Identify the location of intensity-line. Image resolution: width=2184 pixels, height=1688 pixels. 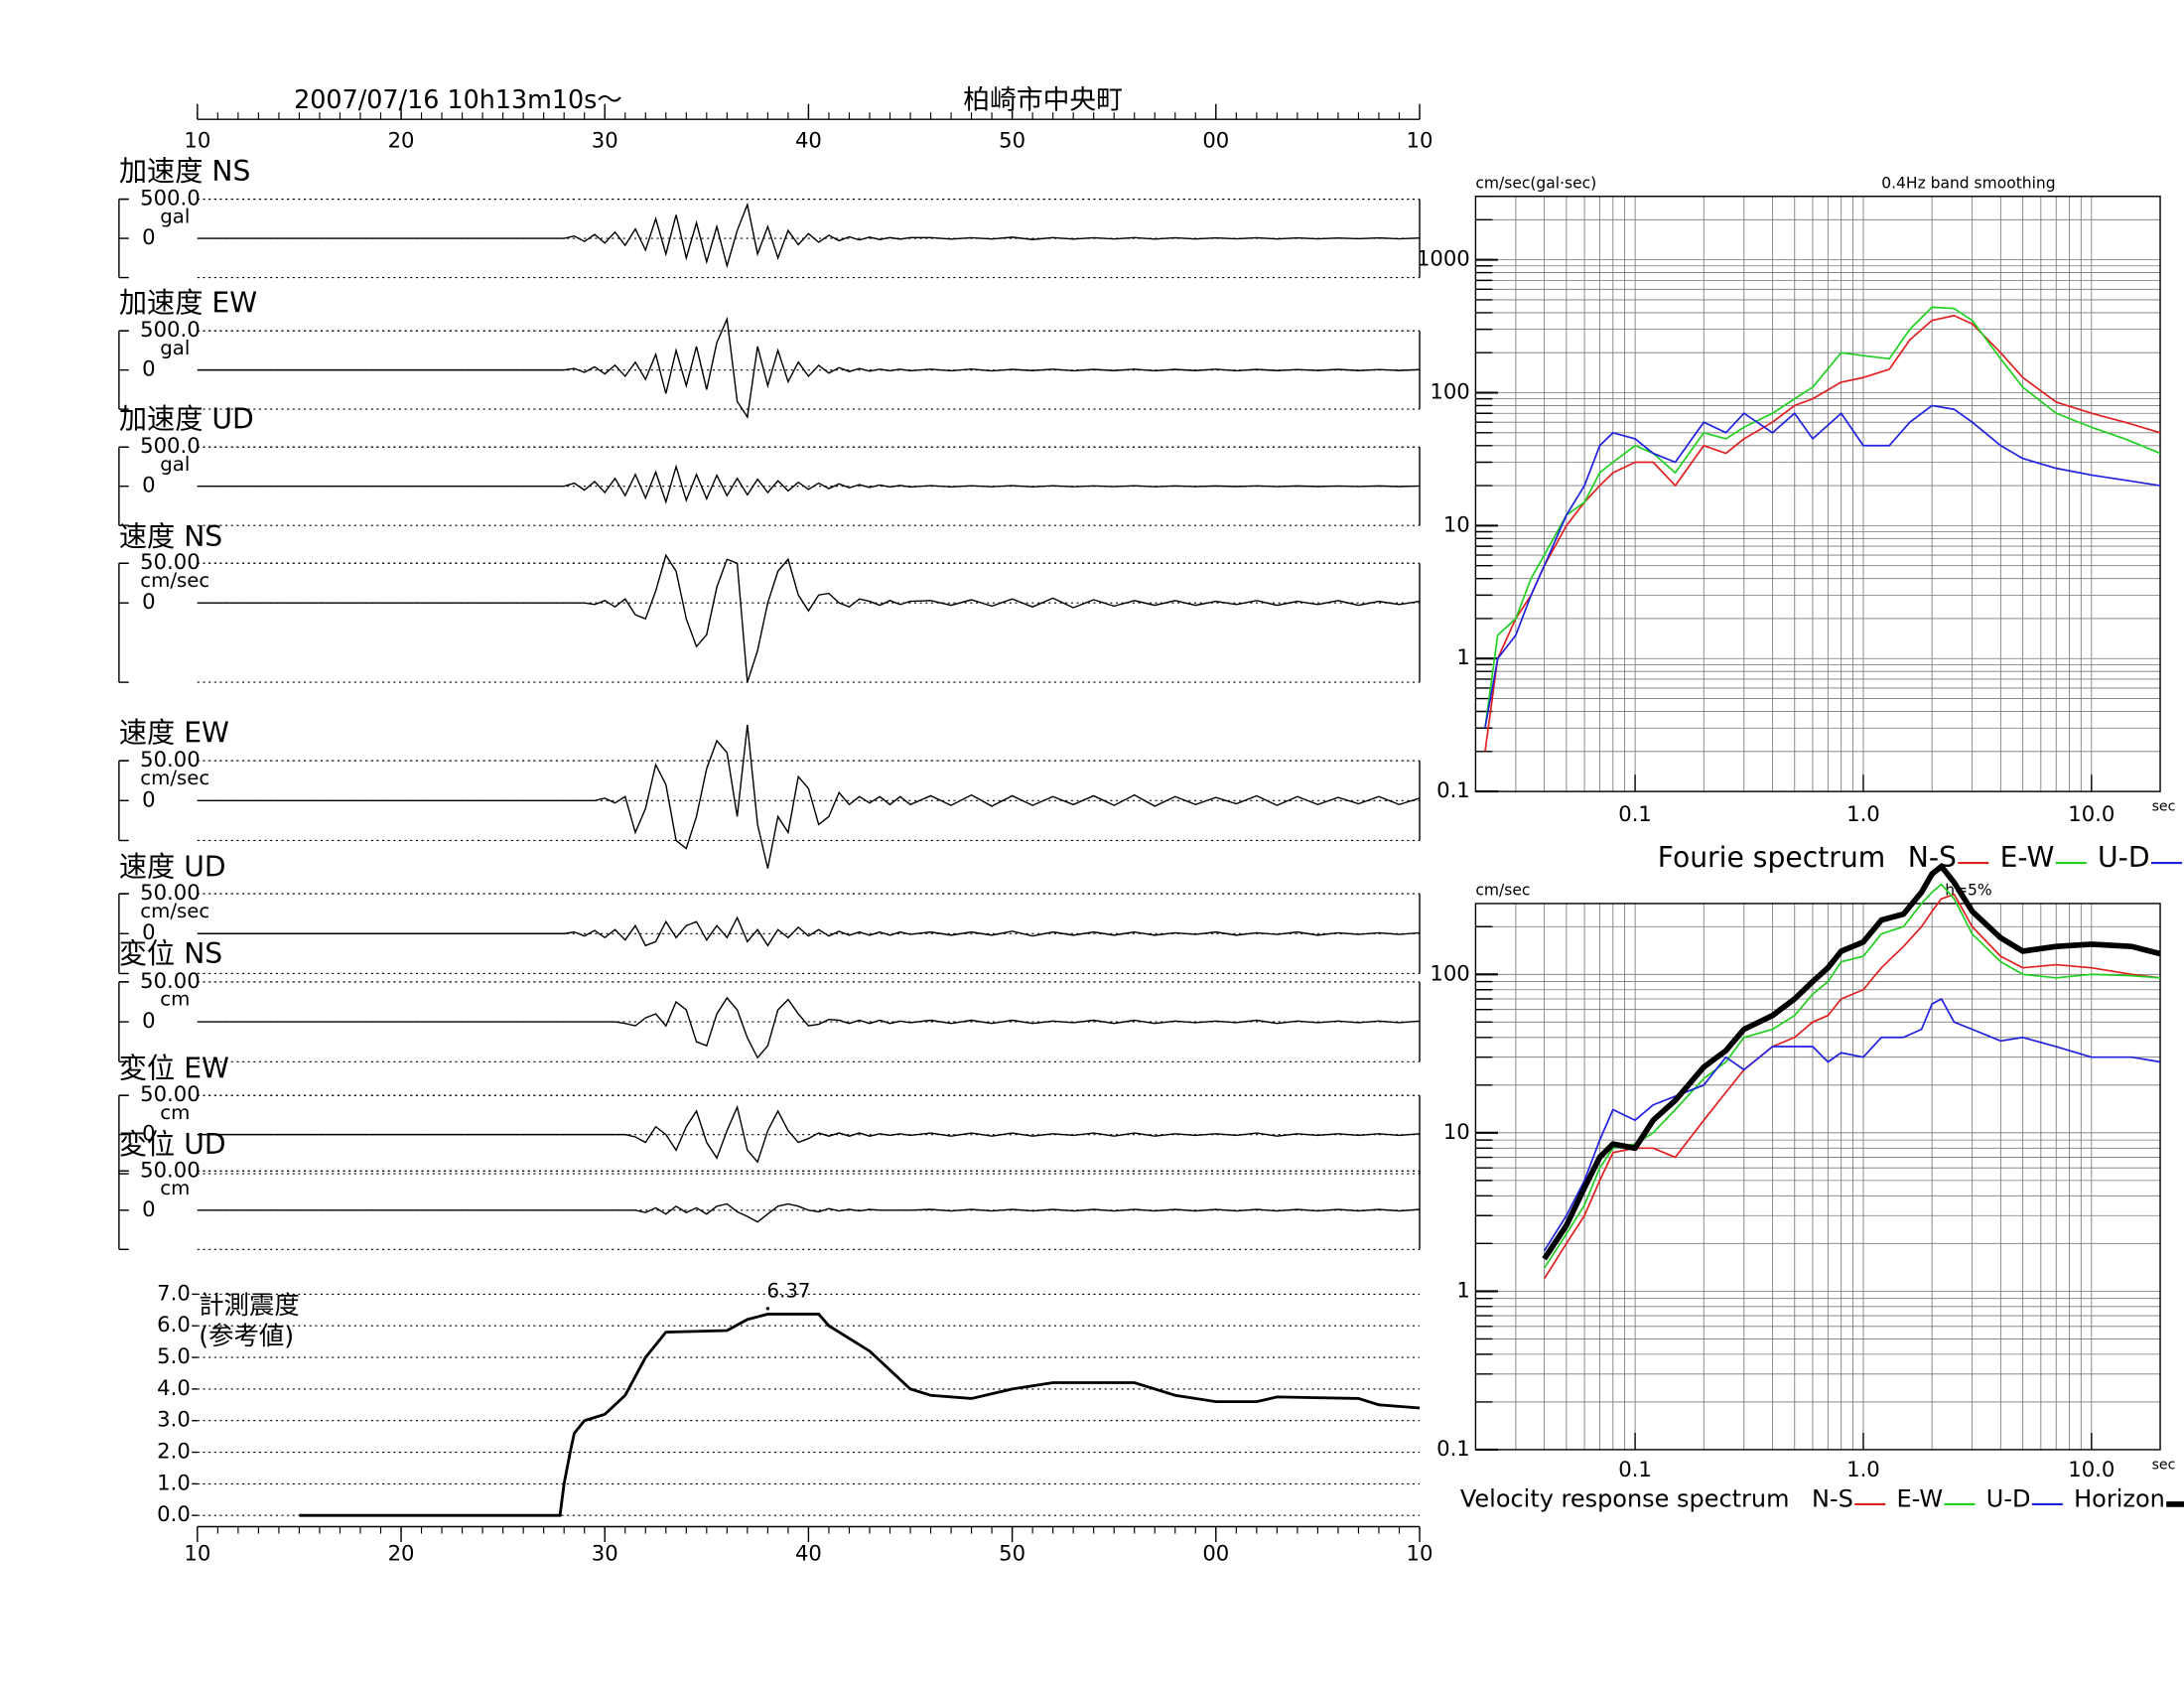
(860, 1415).